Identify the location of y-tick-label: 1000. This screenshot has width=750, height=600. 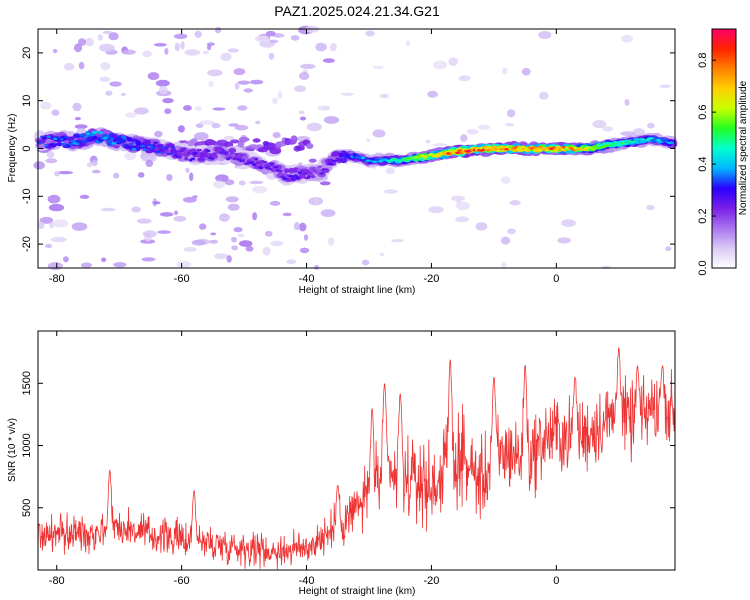
(27, 445).